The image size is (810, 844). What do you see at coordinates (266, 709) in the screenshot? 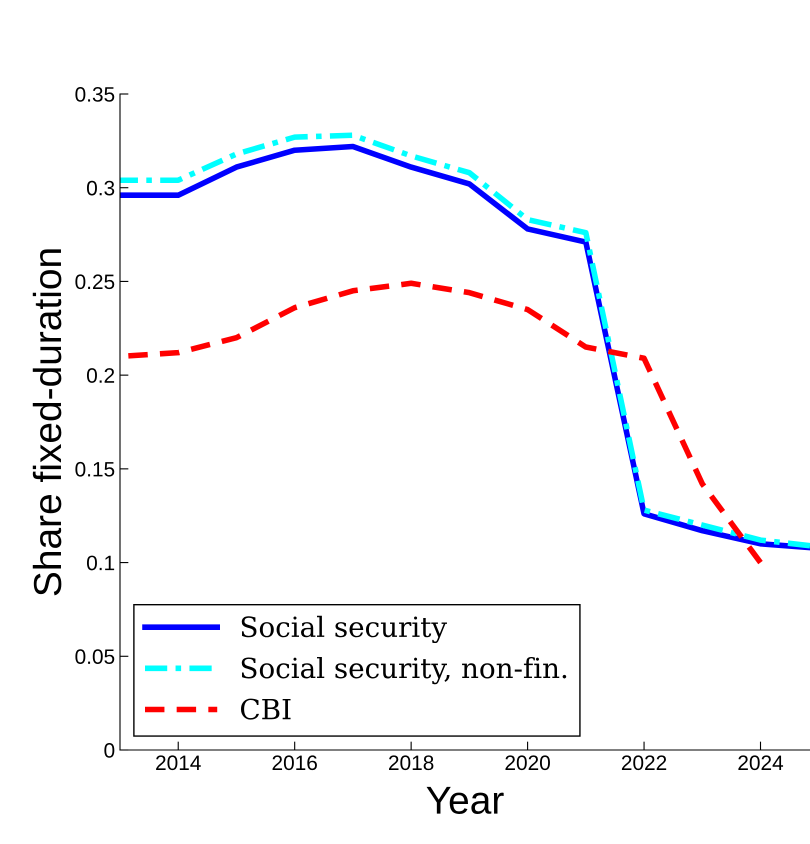
I see `legend-label: CBI` at bounding box center [266, 709].